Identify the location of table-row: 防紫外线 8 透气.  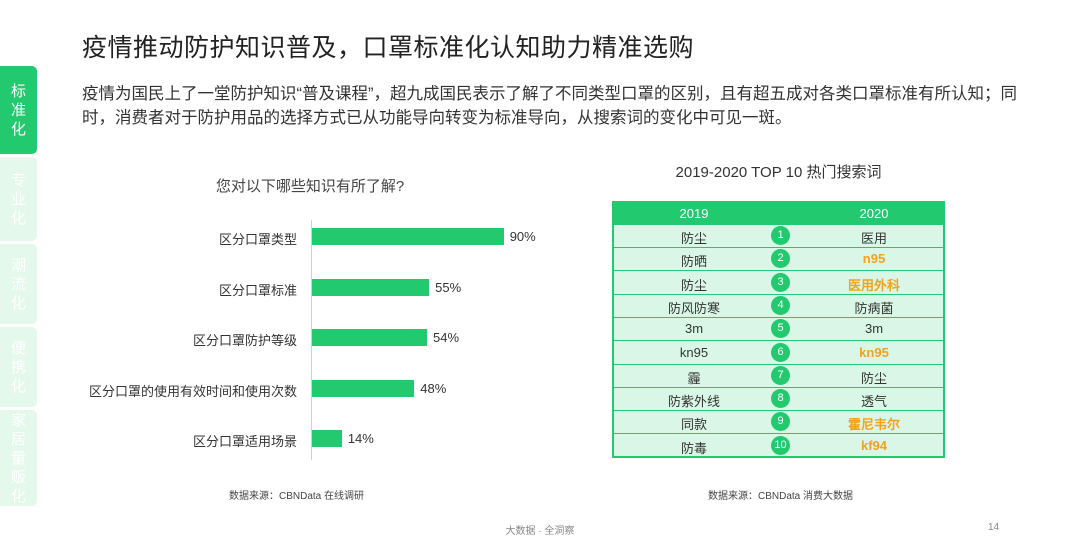
(778, 400).